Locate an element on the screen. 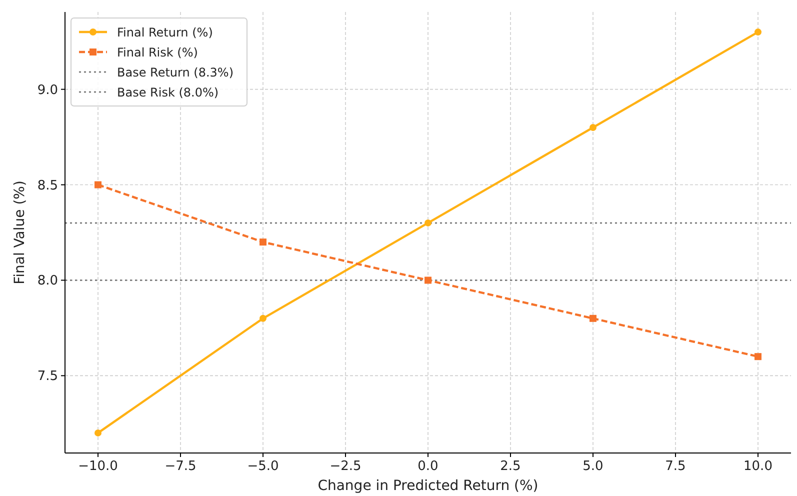 The height and width of the screenshot is (496, 797). x-axis-title: Change in Predicted Return (%) is located at coordinates (428, 486).